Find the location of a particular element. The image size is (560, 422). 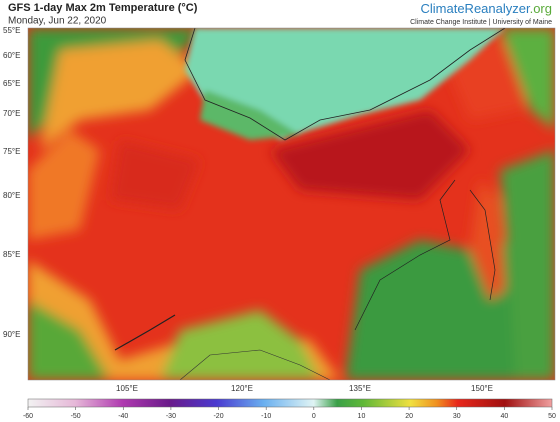

colorbar-label: -50 is located at coordinates (76, 416).